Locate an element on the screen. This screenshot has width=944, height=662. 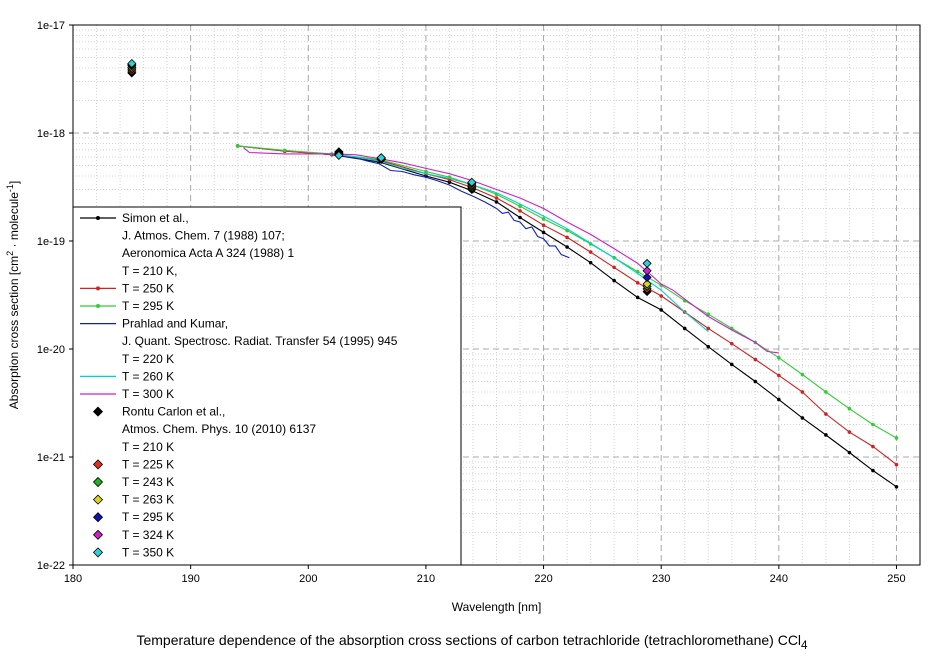
y-title-sup-1: 2 is located at coordinates (10, 253).